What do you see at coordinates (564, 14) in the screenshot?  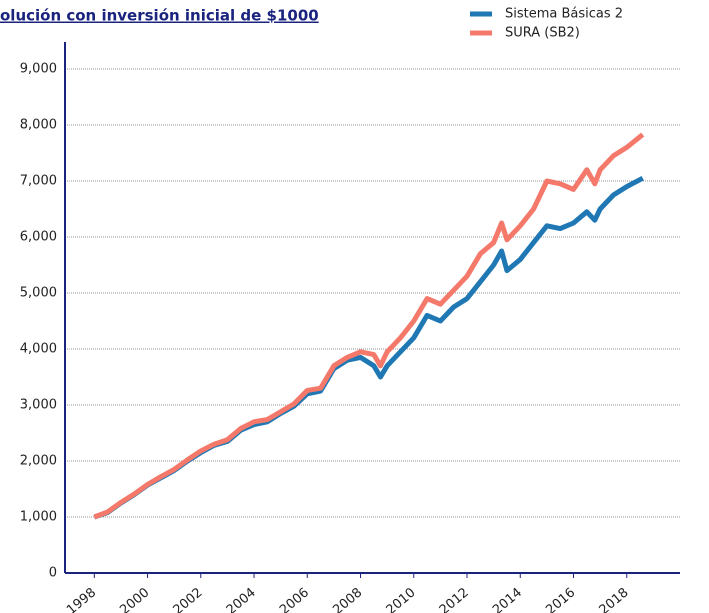 I see `legend-label: Sistema Básicas 2` at bounding box center [564, 14].